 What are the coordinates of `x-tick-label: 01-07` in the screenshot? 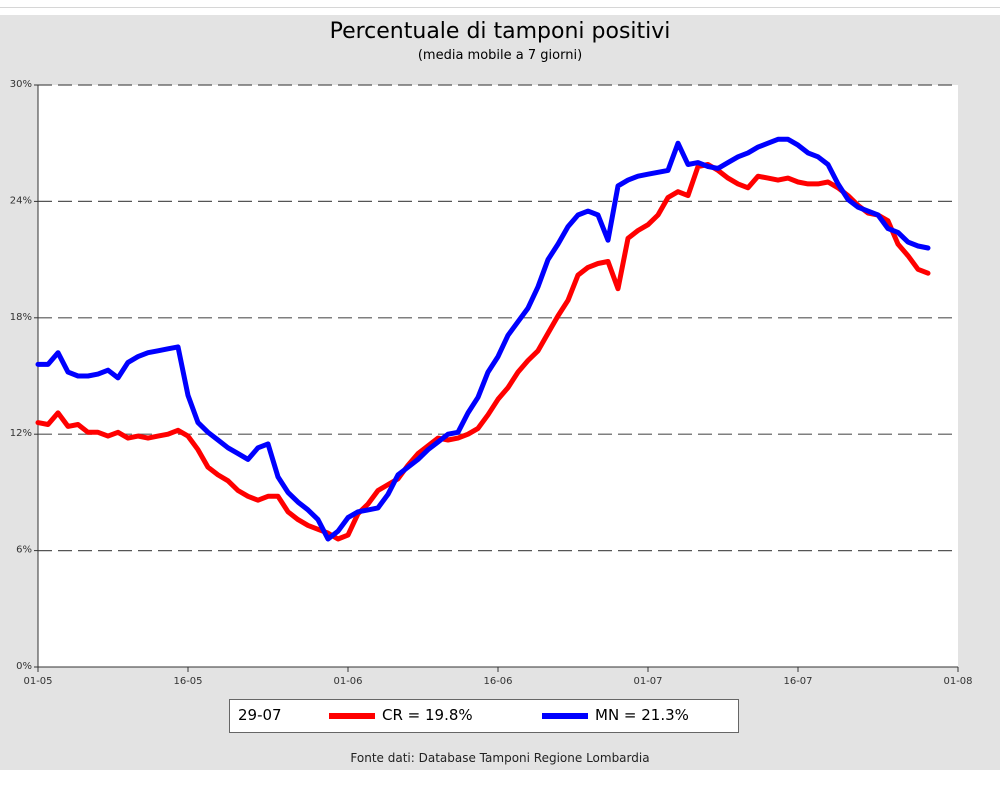 It's located at (647, 681).